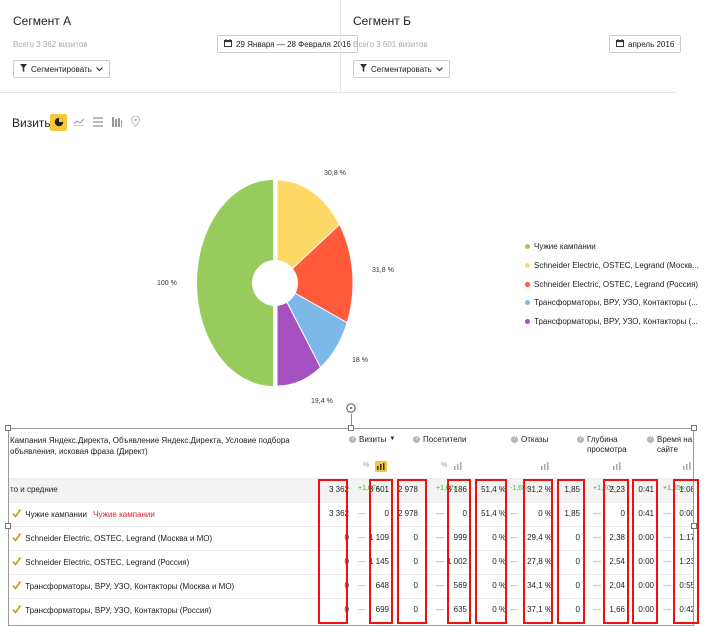 The width and height of the screenshot is (704, 626). Describe the element at coordinates (58, 122) in the screenshot. I see `pie-chart-button` at that location.